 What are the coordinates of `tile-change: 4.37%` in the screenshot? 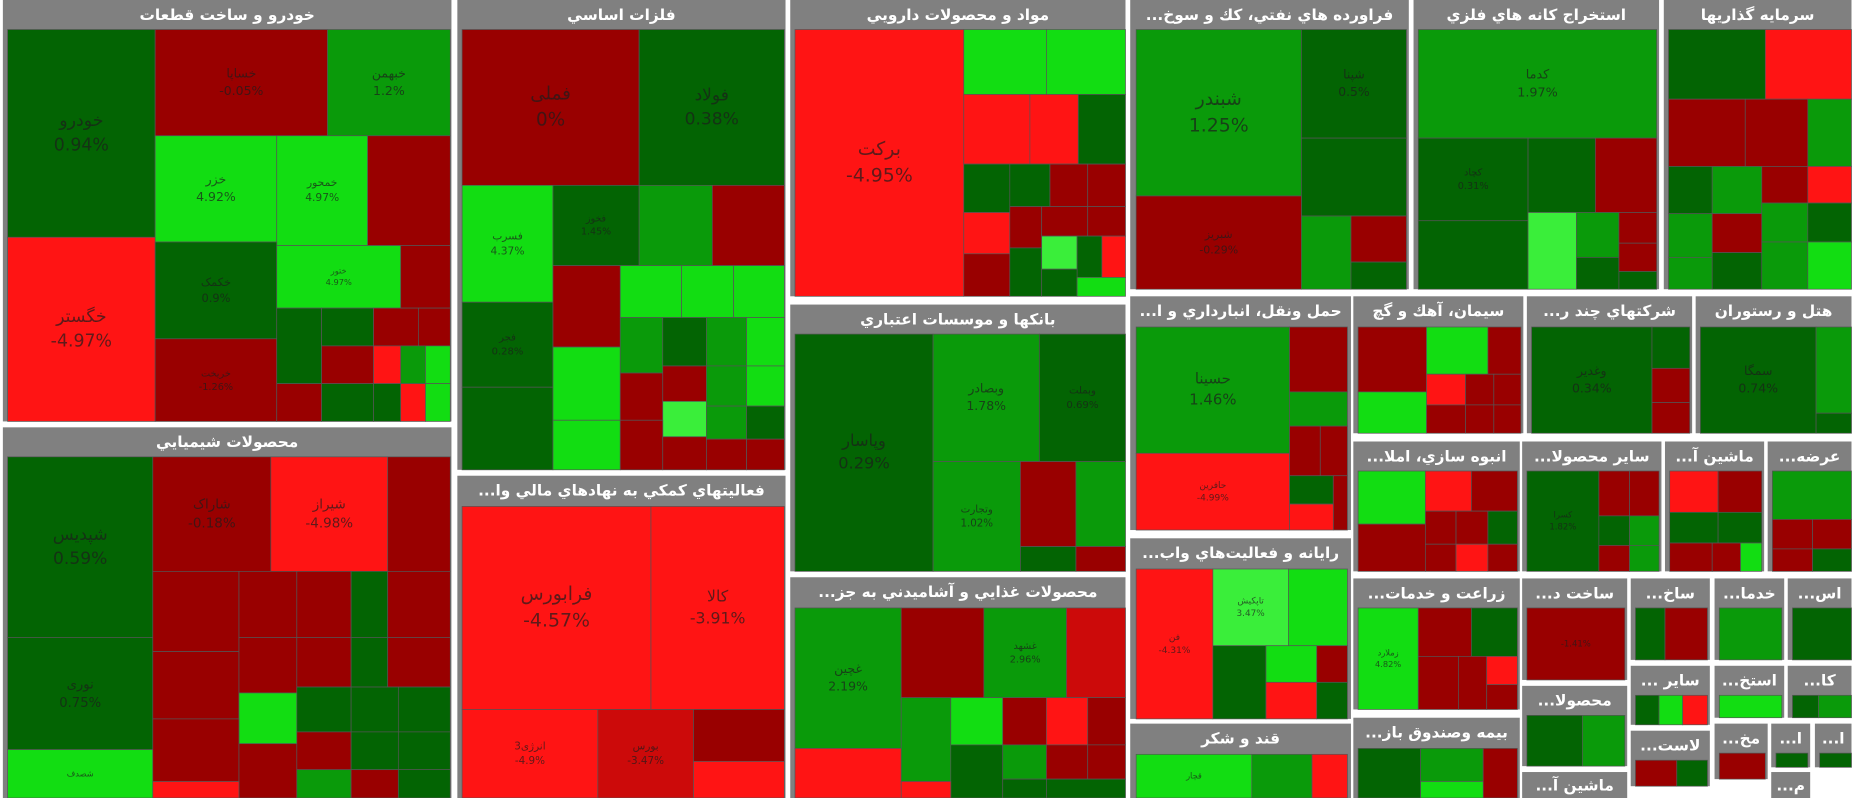 It's located at (508, 250).